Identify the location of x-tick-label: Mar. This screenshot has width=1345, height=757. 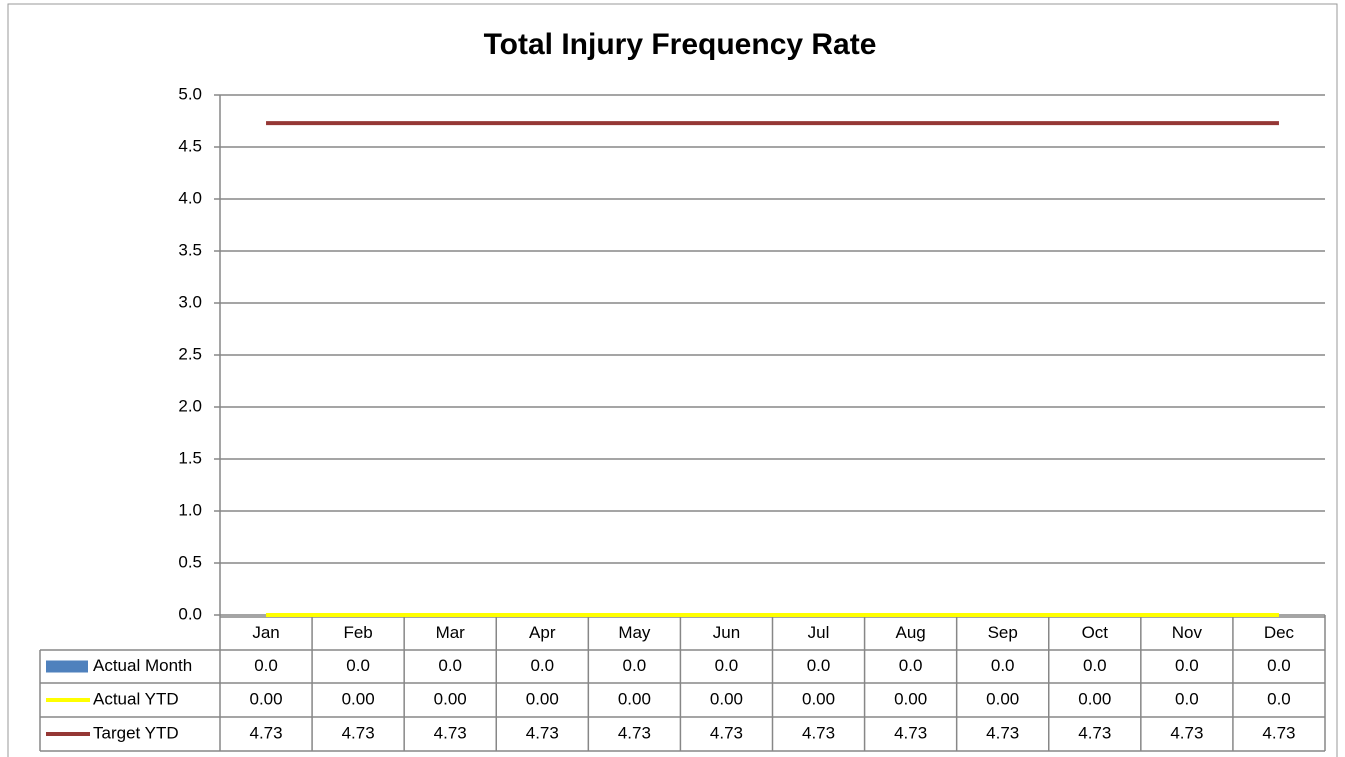
(451, 632).